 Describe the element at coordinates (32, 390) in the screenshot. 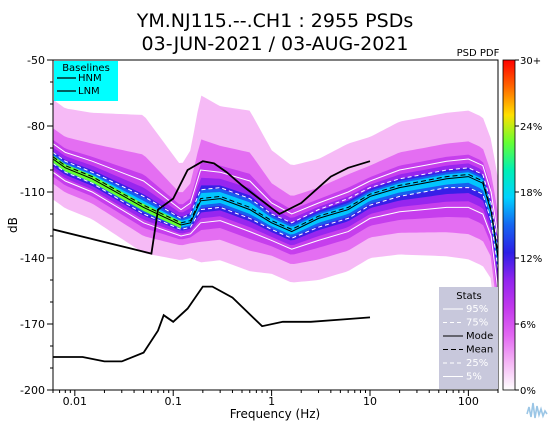

I see `y-tick-label: -200` at that location.